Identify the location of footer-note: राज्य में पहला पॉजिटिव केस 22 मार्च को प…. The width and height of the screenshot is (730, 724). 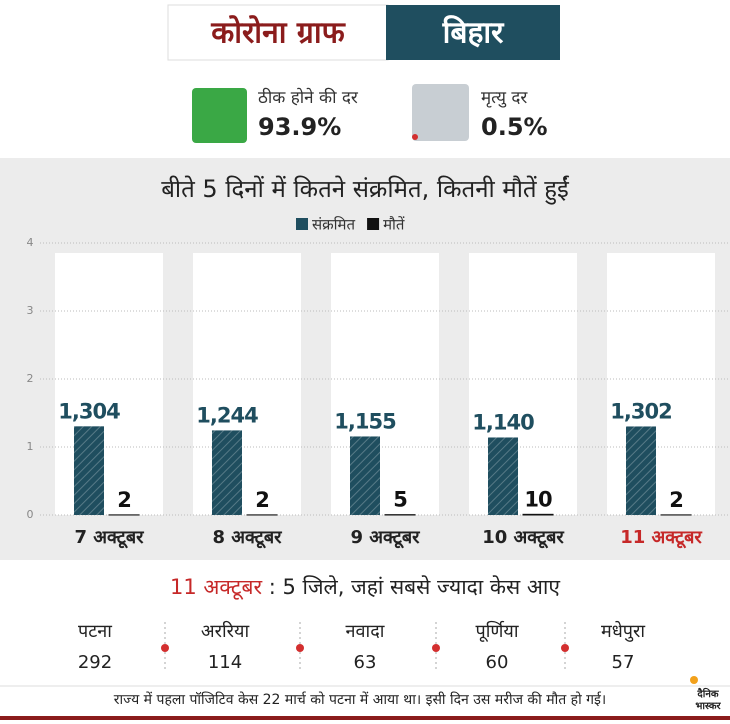
(360, 699).